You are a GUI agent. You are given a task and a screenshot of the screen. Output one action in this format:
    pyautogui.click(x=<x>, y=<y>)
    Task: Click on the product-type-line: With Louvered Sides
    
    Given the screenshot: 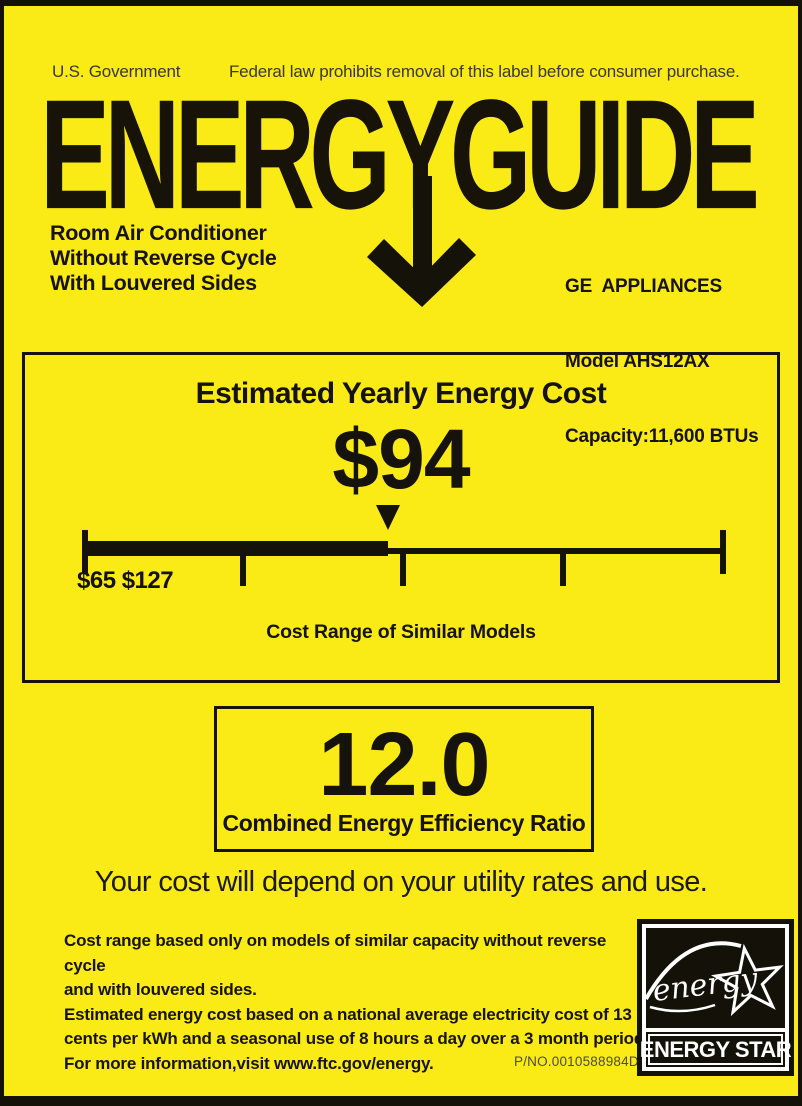 What is the action you would take?
    pyautogui.click(x=153, y=283)
    